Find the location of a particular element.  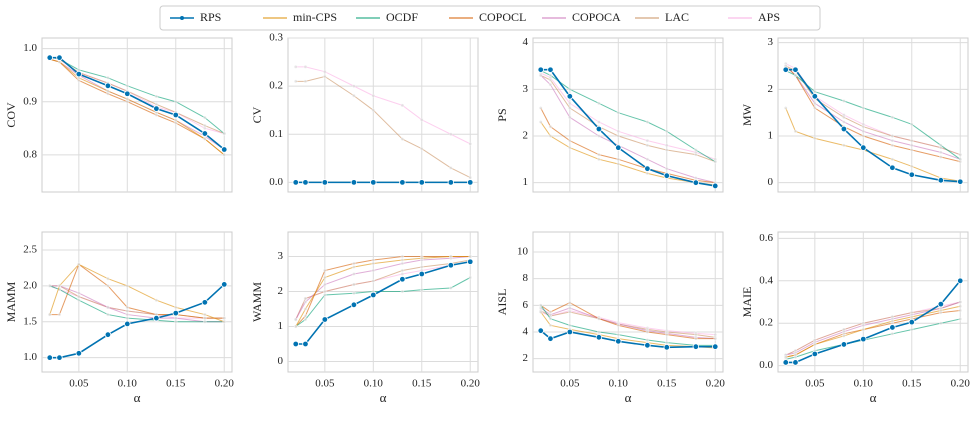

y-tick-label: 10 is located at coordinates (523, 252).